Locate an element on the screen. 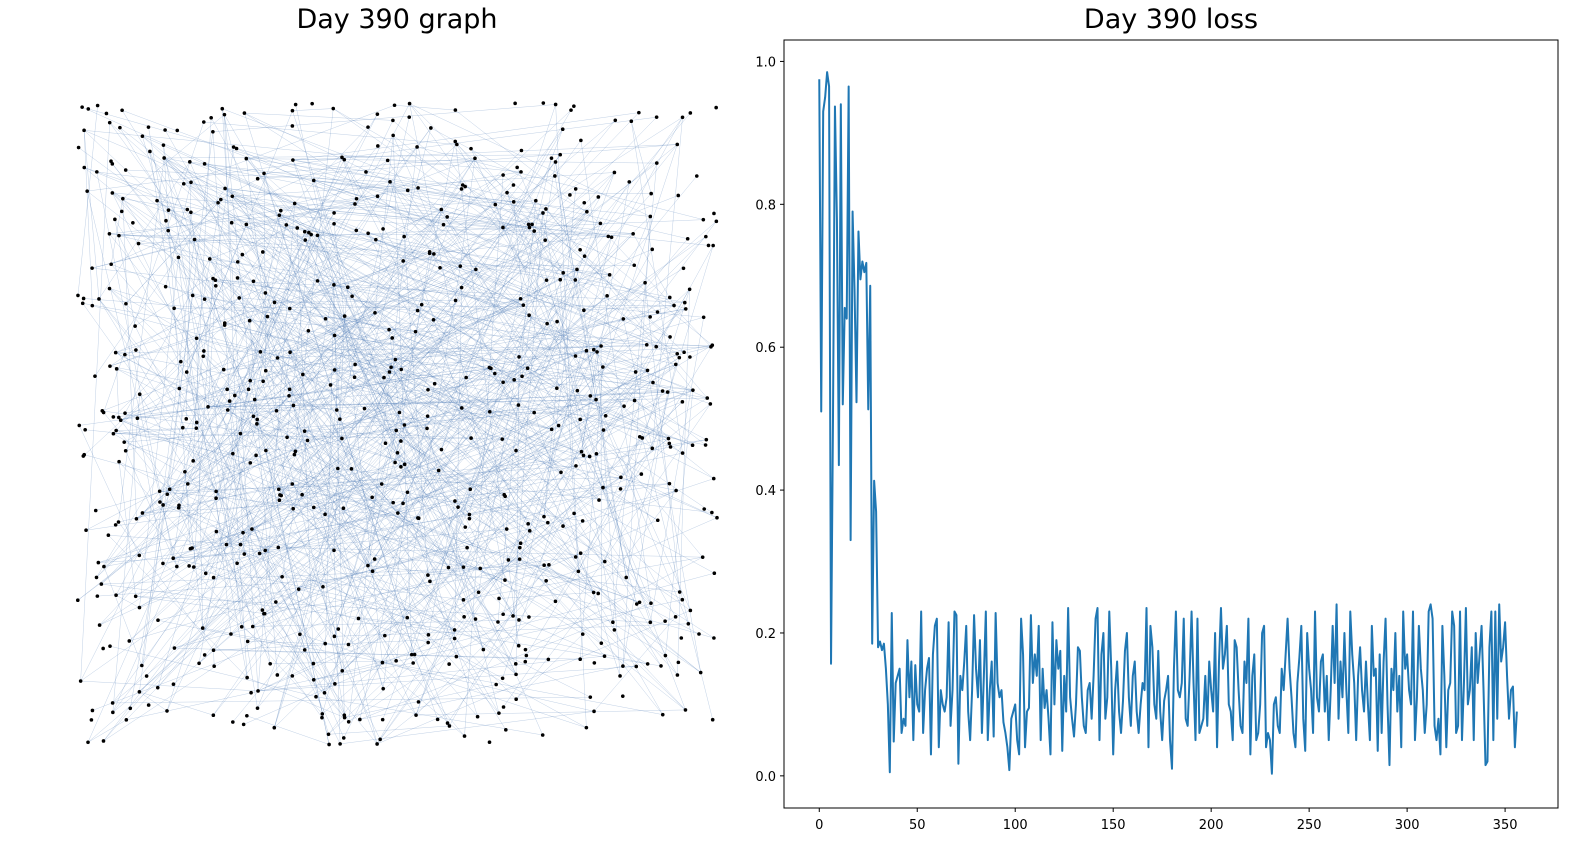 The image size is (1570, 844). x-tick-label: 250 is located at coordinates (1309, 825).